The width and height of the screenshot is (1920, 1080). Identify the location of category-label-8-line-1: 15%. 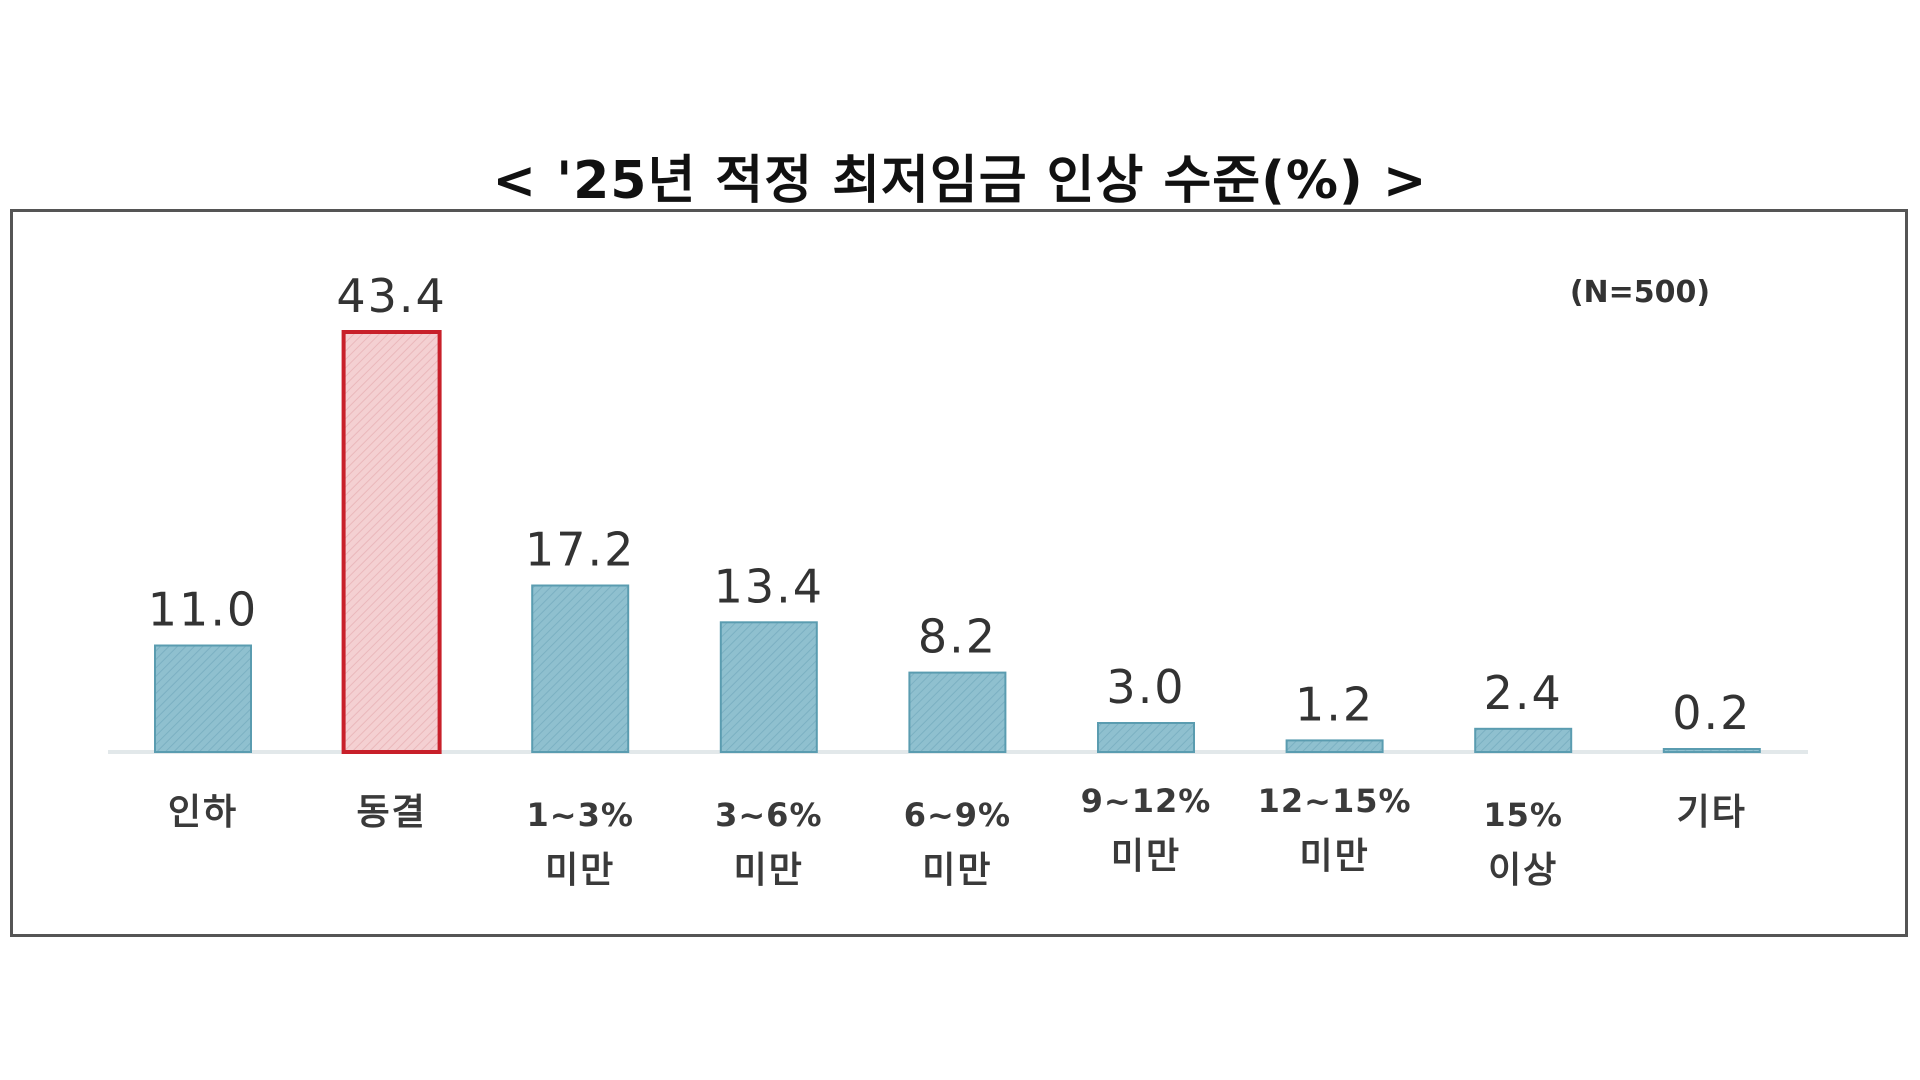
(1523, 815).